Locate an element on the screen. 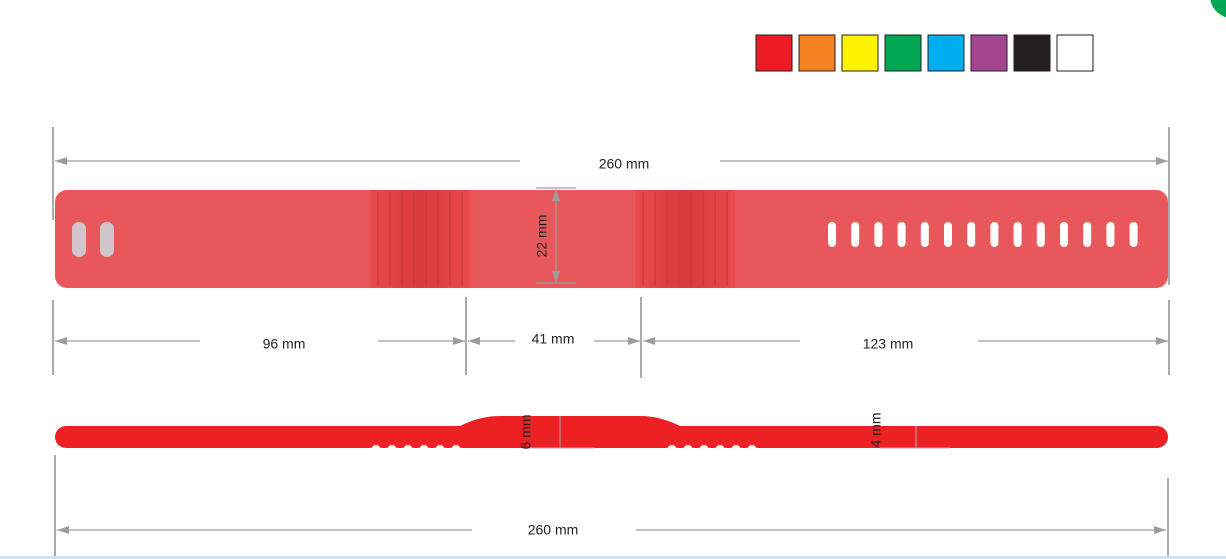 This screenshot has height=559, width=1226. dimension-label: 22 mm is located at coordinates (542, 236).